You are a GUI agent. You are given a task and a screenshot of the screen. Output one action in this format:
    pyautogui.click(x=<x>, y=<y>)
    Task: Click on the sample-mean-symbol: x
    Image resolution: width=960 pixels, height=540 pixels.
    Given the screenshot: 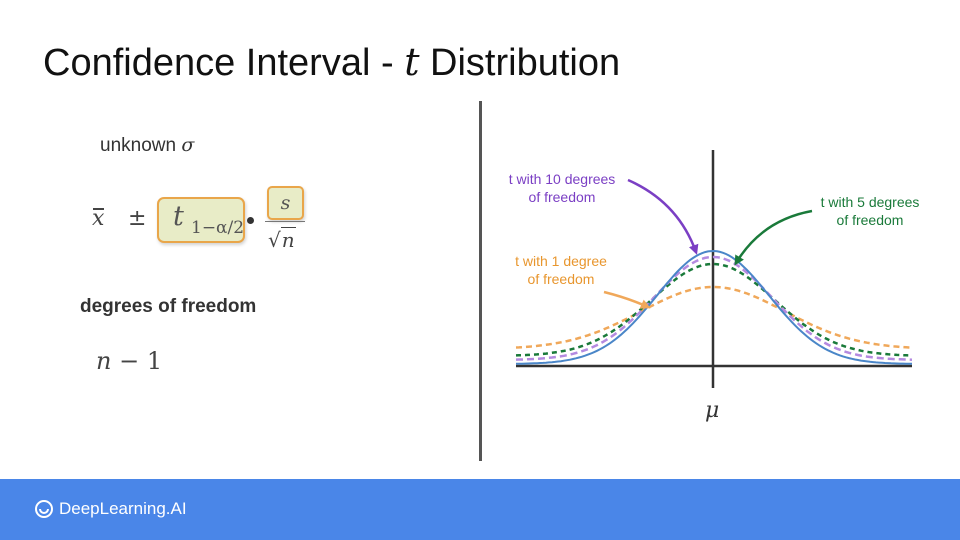 What is the action you would take?
    pyautogui.click(x=98, y=218)
    